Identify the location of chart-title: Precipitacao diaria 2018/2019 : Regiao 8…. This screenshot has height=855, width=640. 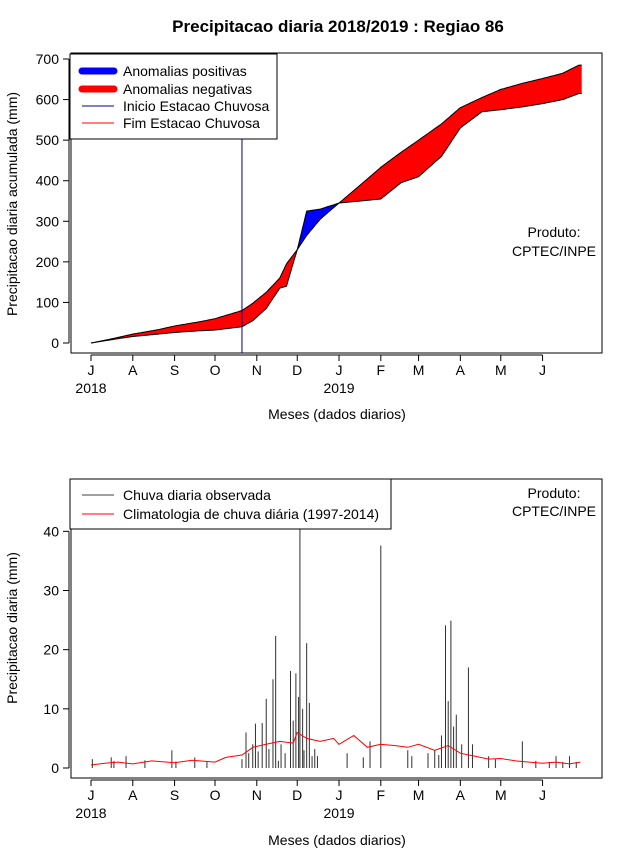
(338, 26).